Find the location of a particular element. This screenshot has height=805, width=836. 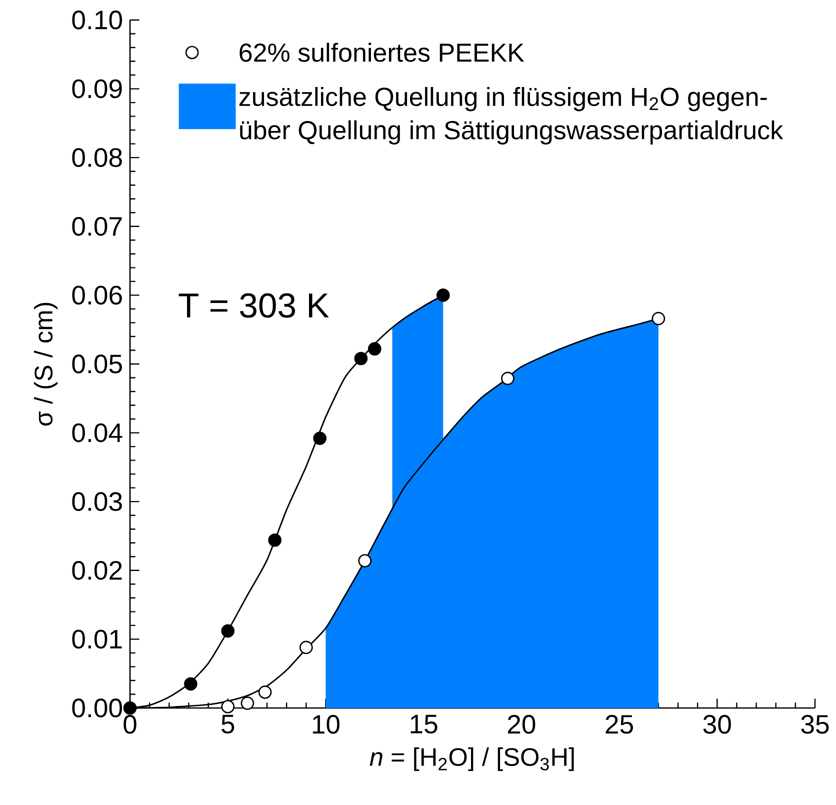

y-axis-title: σ / (S / cm) is located at coordinates (46, 364).